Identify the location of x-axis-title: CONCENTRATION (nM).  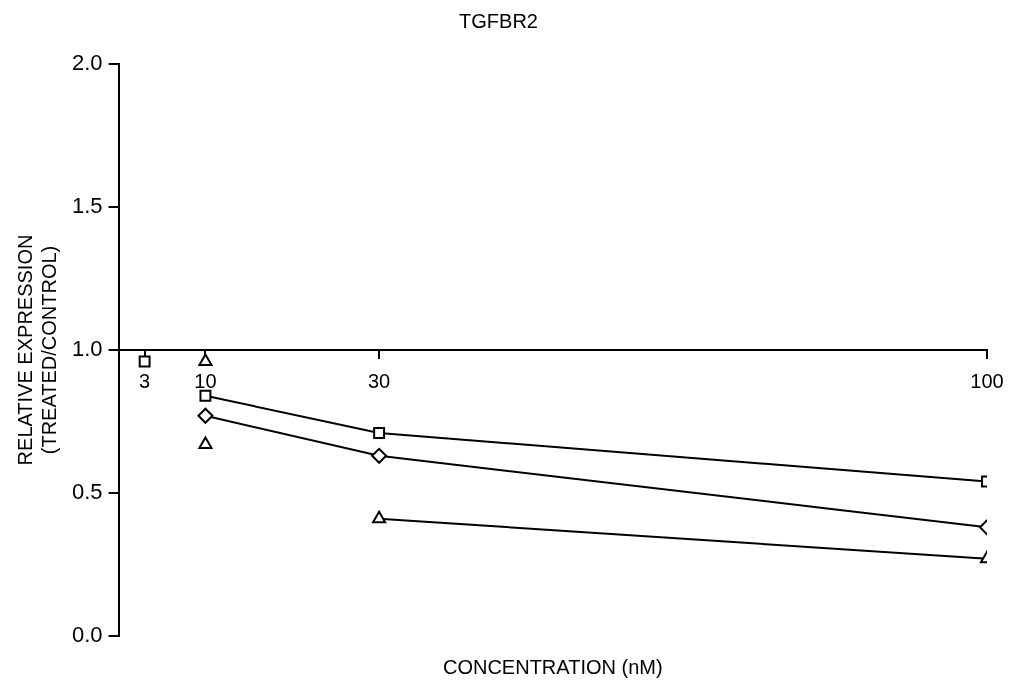
(552, 666).